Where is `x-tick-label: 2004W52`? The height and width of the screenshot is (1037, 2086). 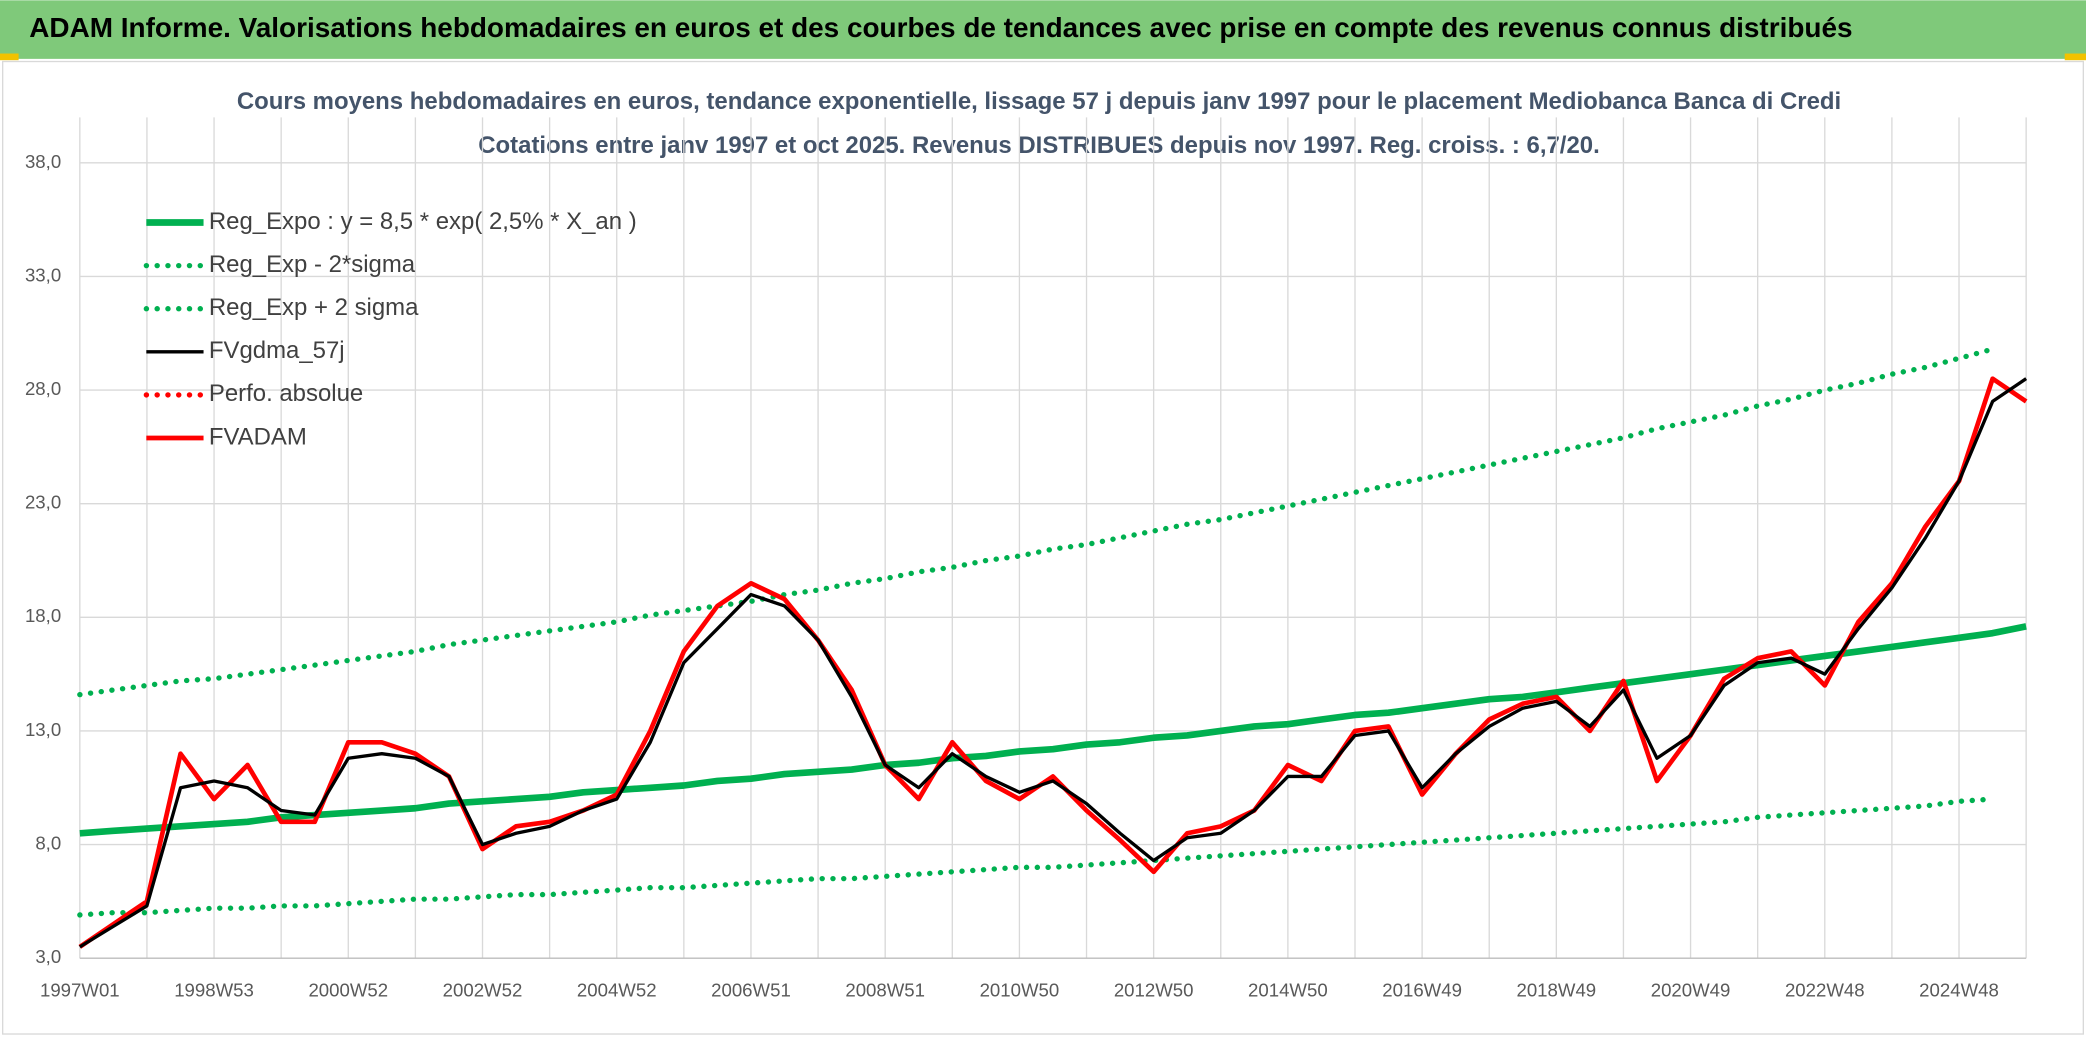 x-tick-label: 2004W52 is located at coordinates (617, 989).